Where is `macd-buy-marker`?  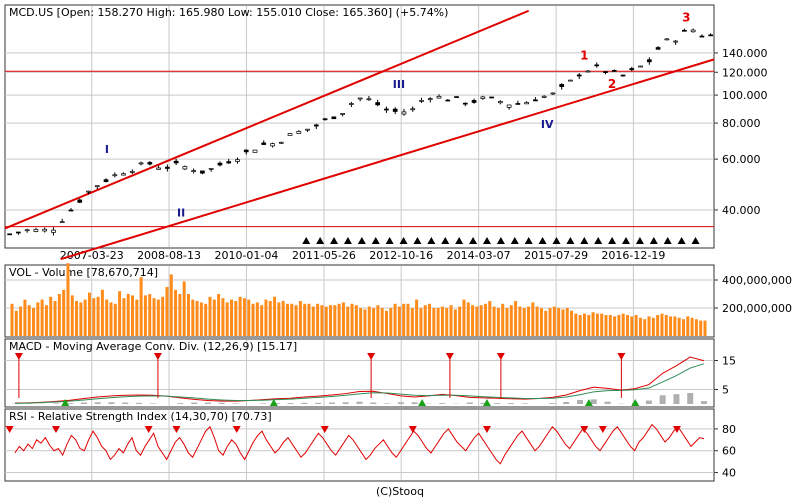
macd-buy-marker is located at coordinates (588, 402).